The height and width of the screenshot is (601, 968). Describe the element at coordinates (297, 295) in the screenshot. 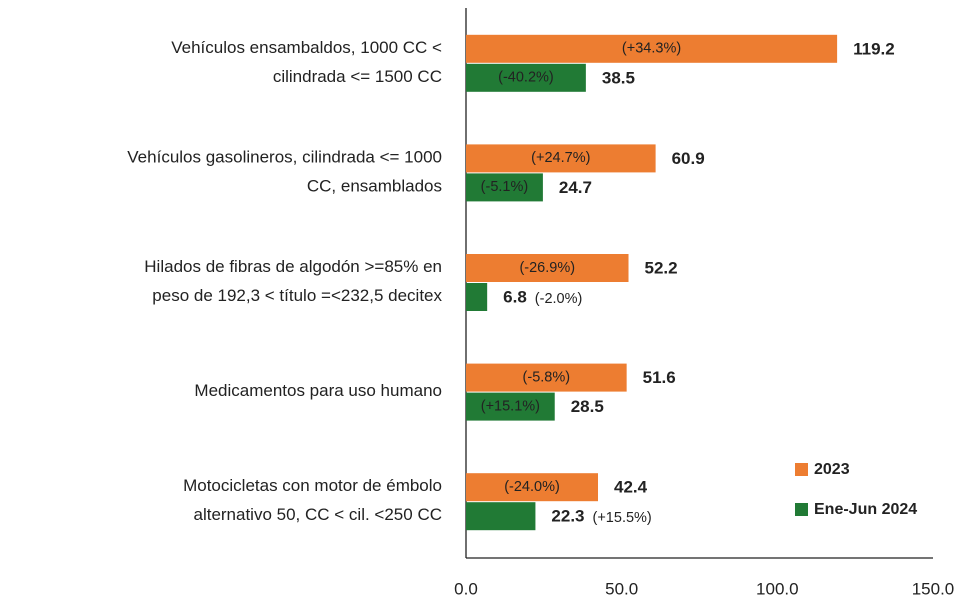

I see `category-label: peso de 192,3 < título =<232,5 decitex` at that location.